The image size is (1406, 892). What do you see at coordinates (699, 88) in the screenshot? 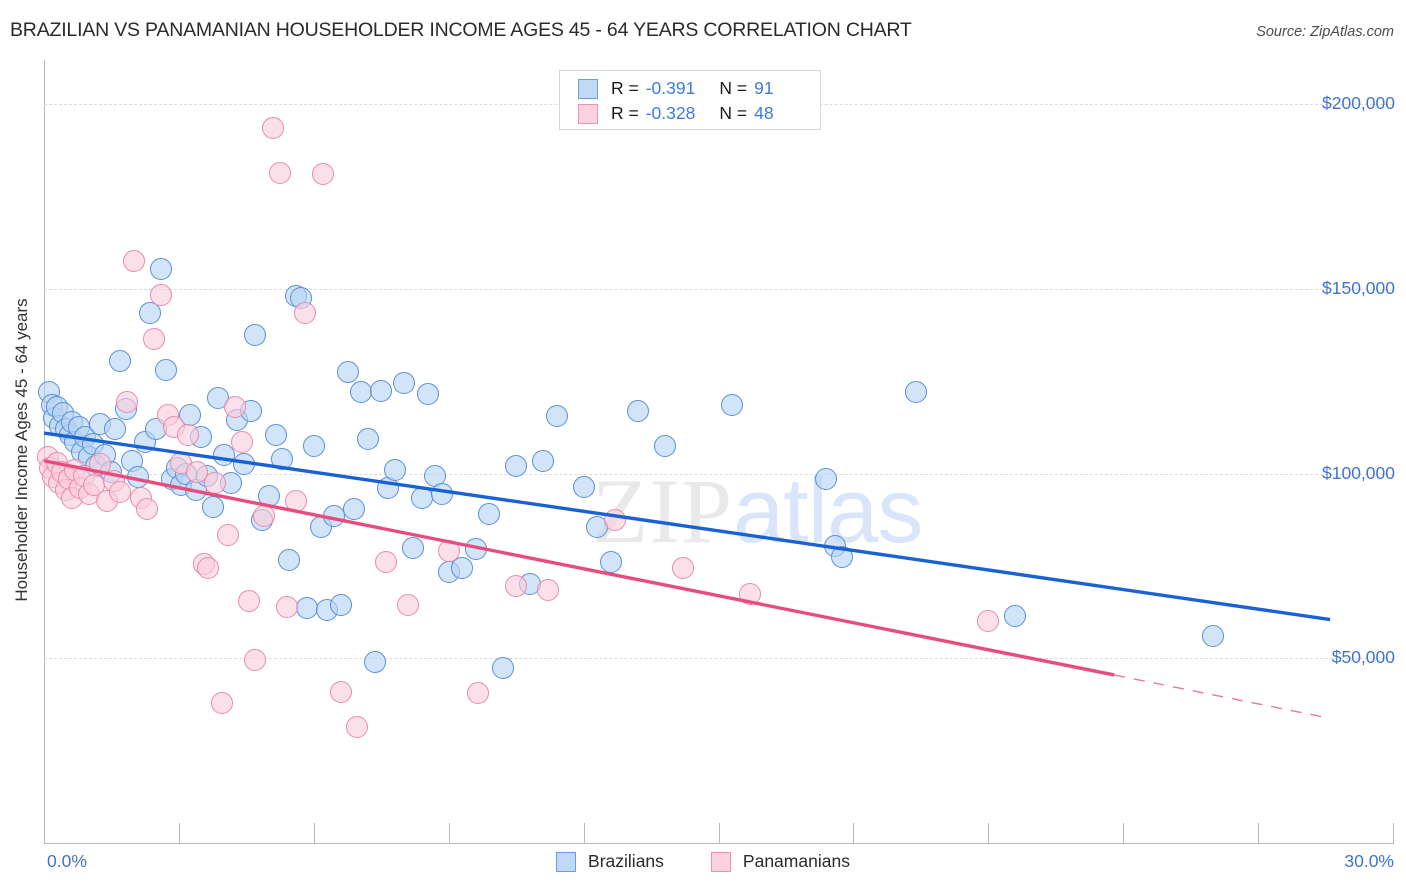
I see `correlation-row: R = -0.391 N = 91` at bounding box center [699, 88].